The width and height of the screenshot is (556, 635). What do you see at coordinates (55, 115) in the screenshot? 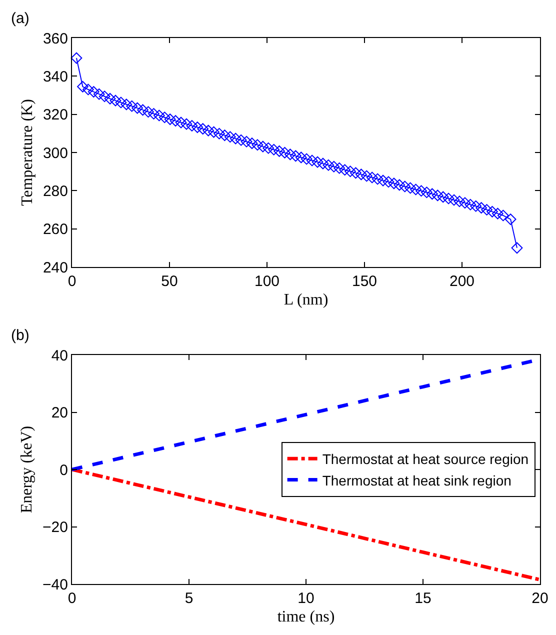
I see `y-tick-label: 320` at bounding box center [55, 115].